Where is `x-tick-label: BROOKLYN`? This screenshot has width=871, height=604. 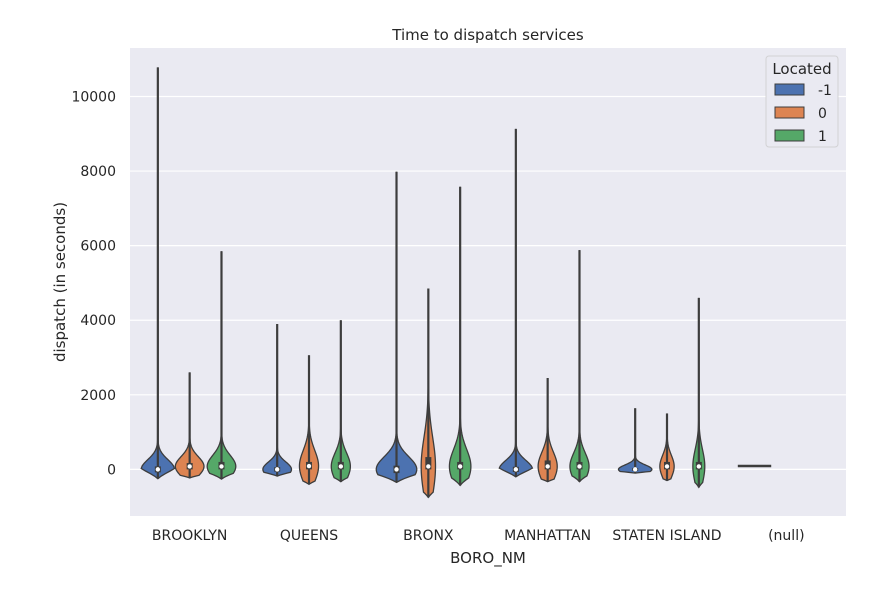 x-tick-label: BROOKLYN is located at coordinates (190, 536).